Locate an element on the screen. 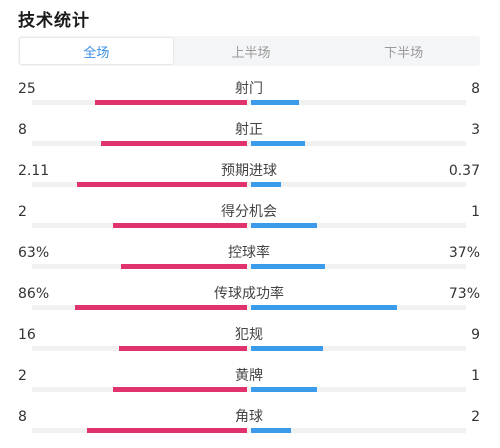 This screenshot has height=448, width=500. stat-row-possession: 63% 控球率 37% is located at coordinates (249, 264).